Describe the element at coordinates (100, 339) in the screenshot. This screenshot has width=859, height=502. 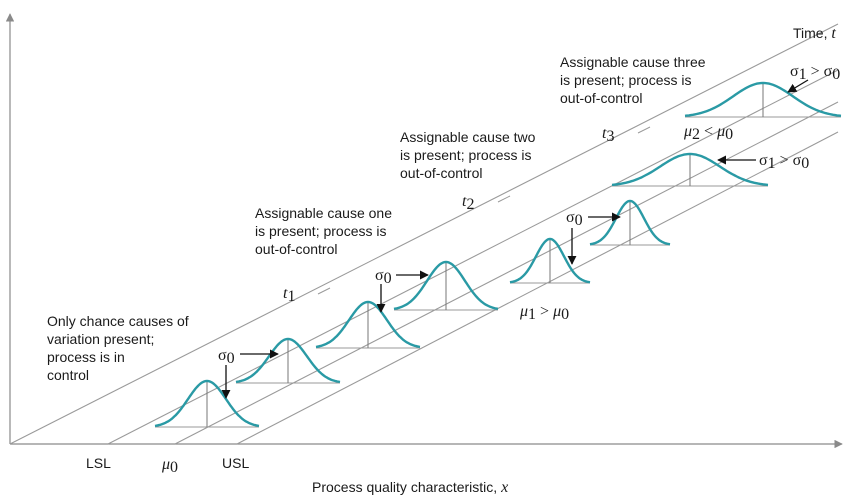
I see `svg-text: variation present;` at that location.